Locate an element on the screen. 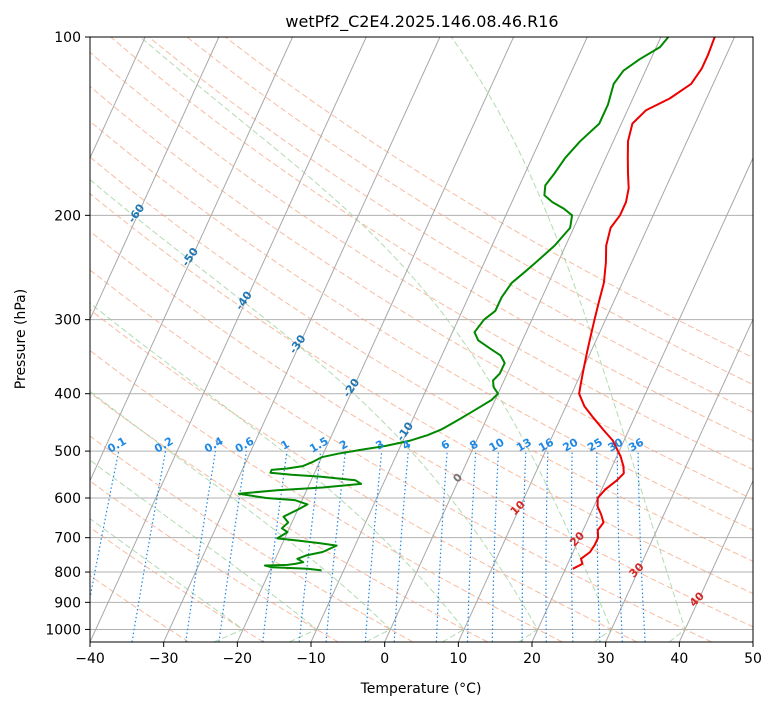 Image resolution: width=775 pixels, height=708 pixels. mixing-ratio-label: 3 is located at coordinates (379, 445).